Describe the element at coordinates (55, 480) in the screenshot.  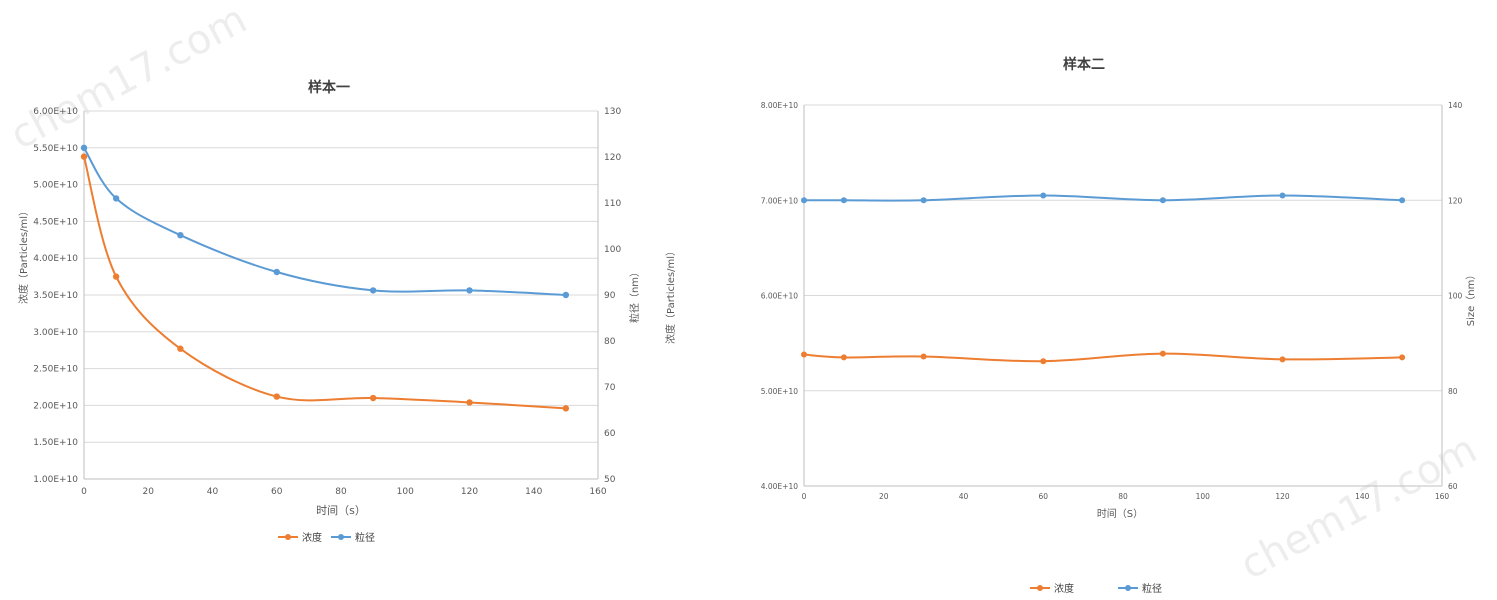
I see `y-left-tick-label: 1.00E+10` at that location.